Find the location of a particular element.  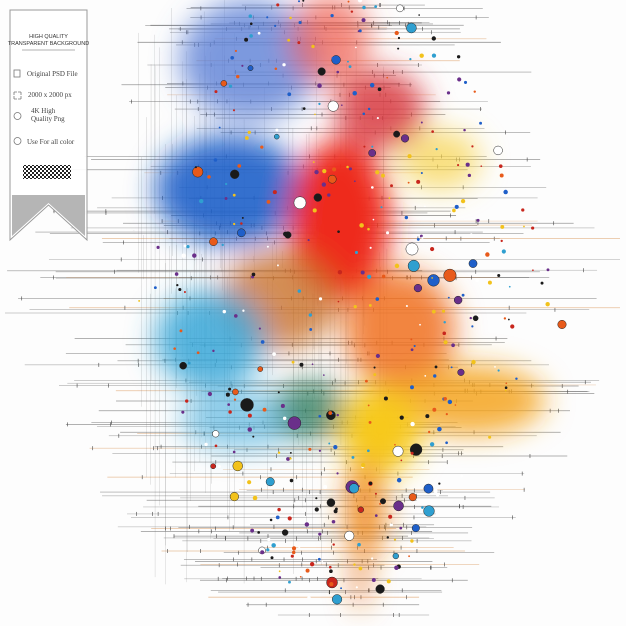

feature: 2000 x 2000 px is located at coordinates (50, 95).